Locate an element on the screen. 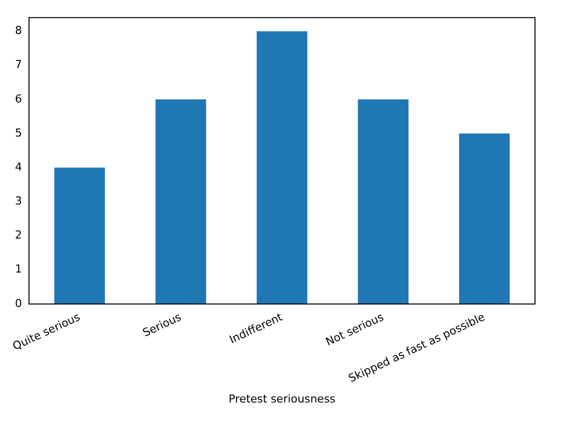  y-tick-label: 1 is located at coordinates (18, 269).